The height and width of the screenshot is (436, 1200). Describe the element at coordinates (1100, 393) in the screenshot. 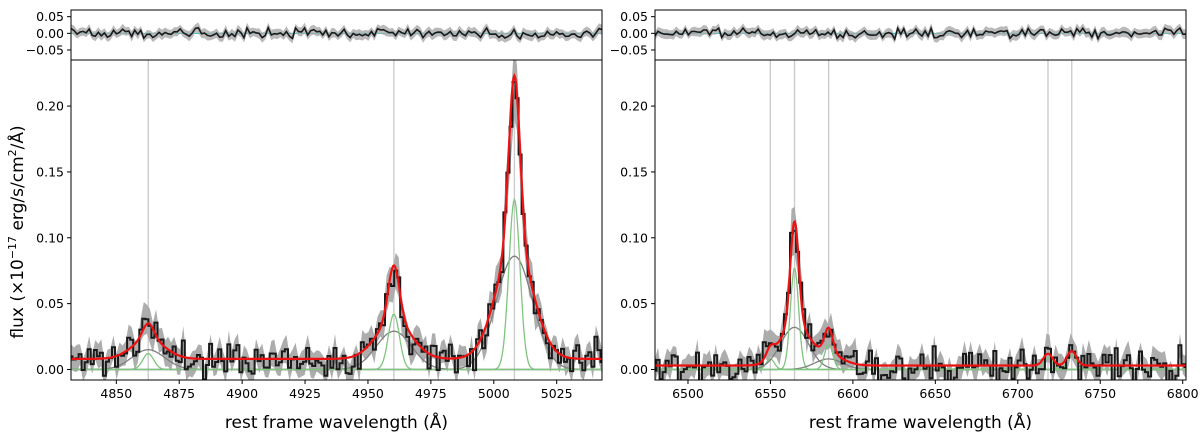

I see `x-tick-label: 6750` at that location.